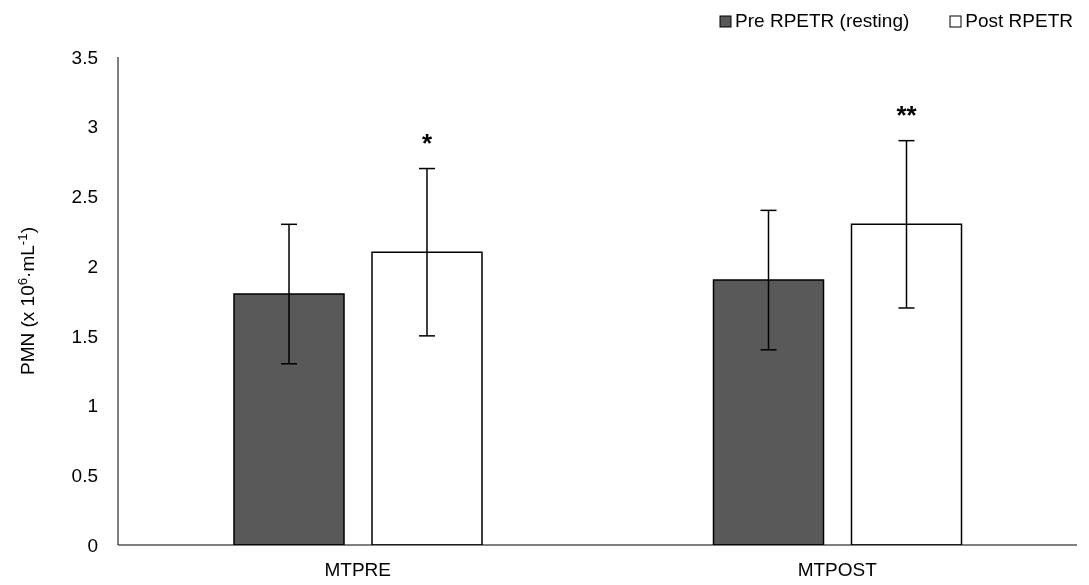 The height and width of the screenshot is (585, 1089). Describe the element at coordinates (357, 570) in the screenshot. I see `x-tick-label: MTPRE` at that location.